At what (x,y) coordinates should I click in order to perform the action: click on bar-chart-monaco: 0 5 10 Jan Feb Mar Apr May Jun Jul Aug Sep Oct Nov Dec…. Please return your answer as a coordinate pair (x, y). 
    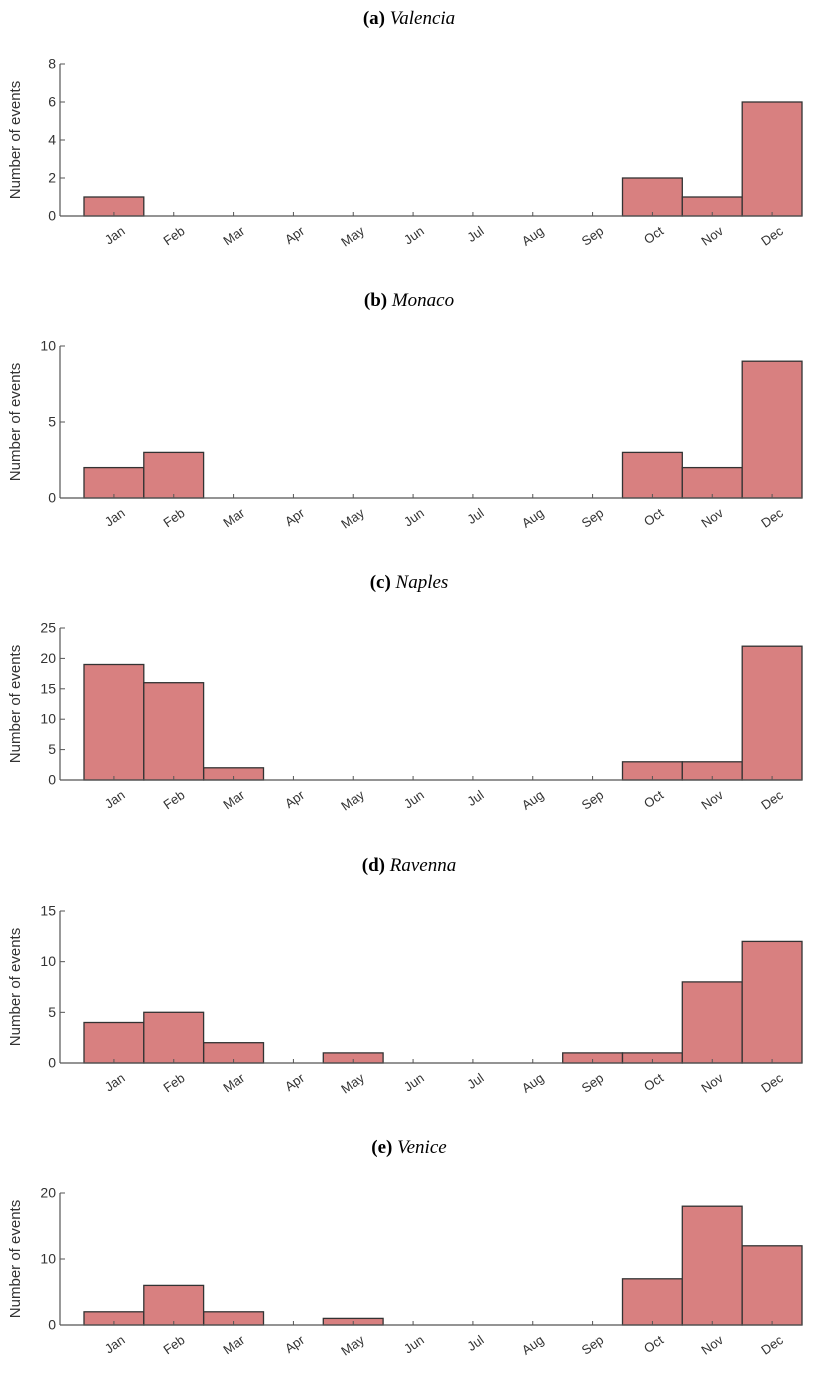
    Looking at the image, I should click on (405, 435).